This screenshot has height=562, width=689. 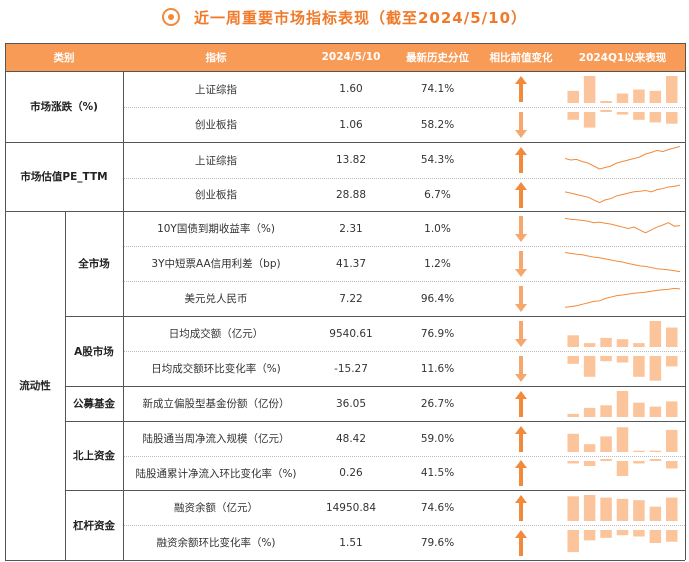 What do you see at coordinates (216, 334) in the screenshot?
I see `indicator-label: 日均成交额（亿元）` at bounding box center [216, 334].